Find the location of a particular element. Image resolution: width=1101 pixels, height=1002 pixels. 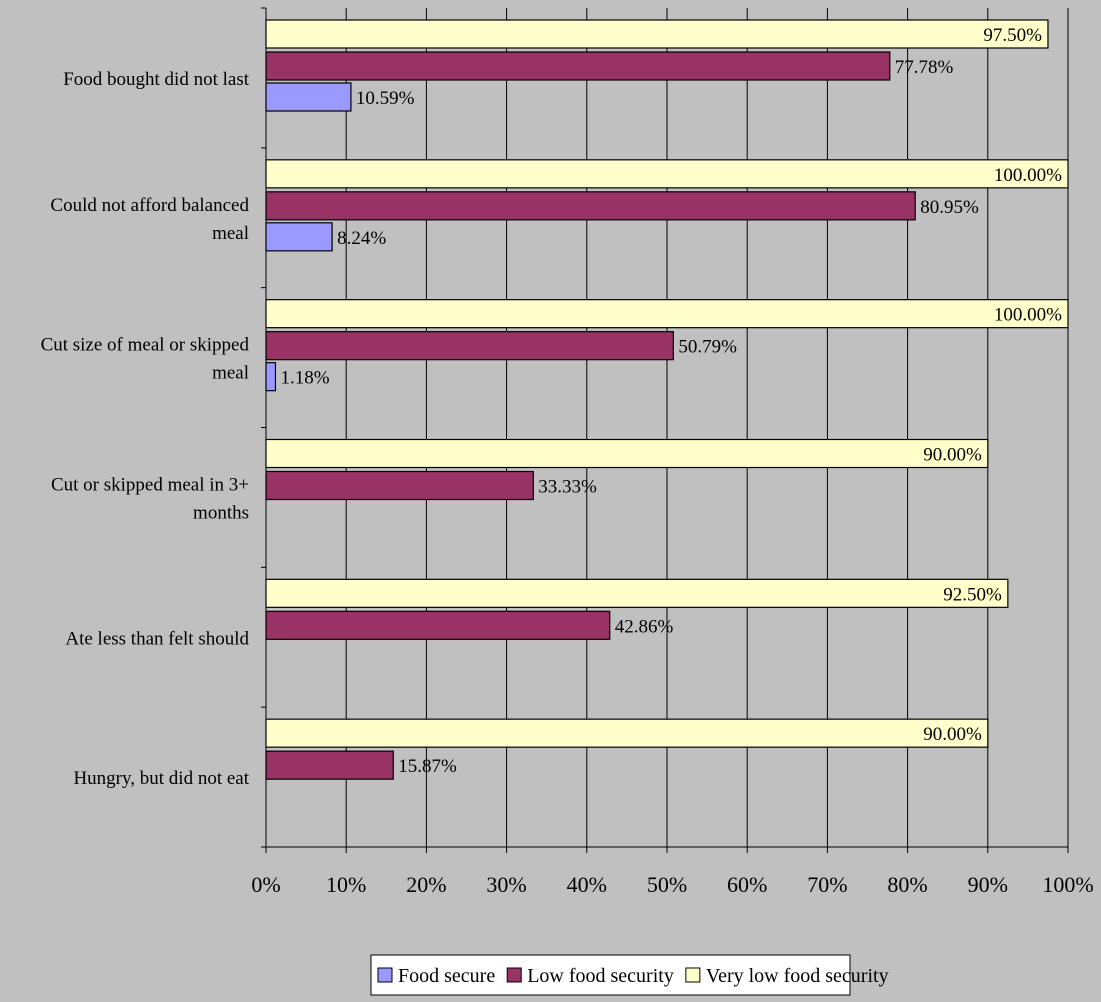

category-label: Hungry, but did not eat is located at coordinates (161, 778).